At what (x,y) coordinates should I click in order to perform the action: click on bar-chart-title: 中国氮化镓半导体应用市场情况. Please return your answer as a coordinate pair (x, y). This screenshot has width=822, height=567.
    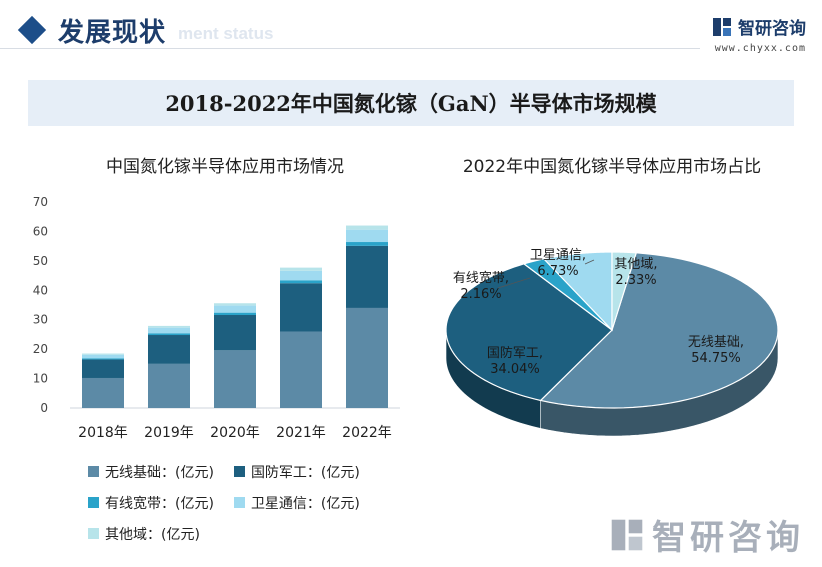
    Looking at the image, I should click on (225, 167).